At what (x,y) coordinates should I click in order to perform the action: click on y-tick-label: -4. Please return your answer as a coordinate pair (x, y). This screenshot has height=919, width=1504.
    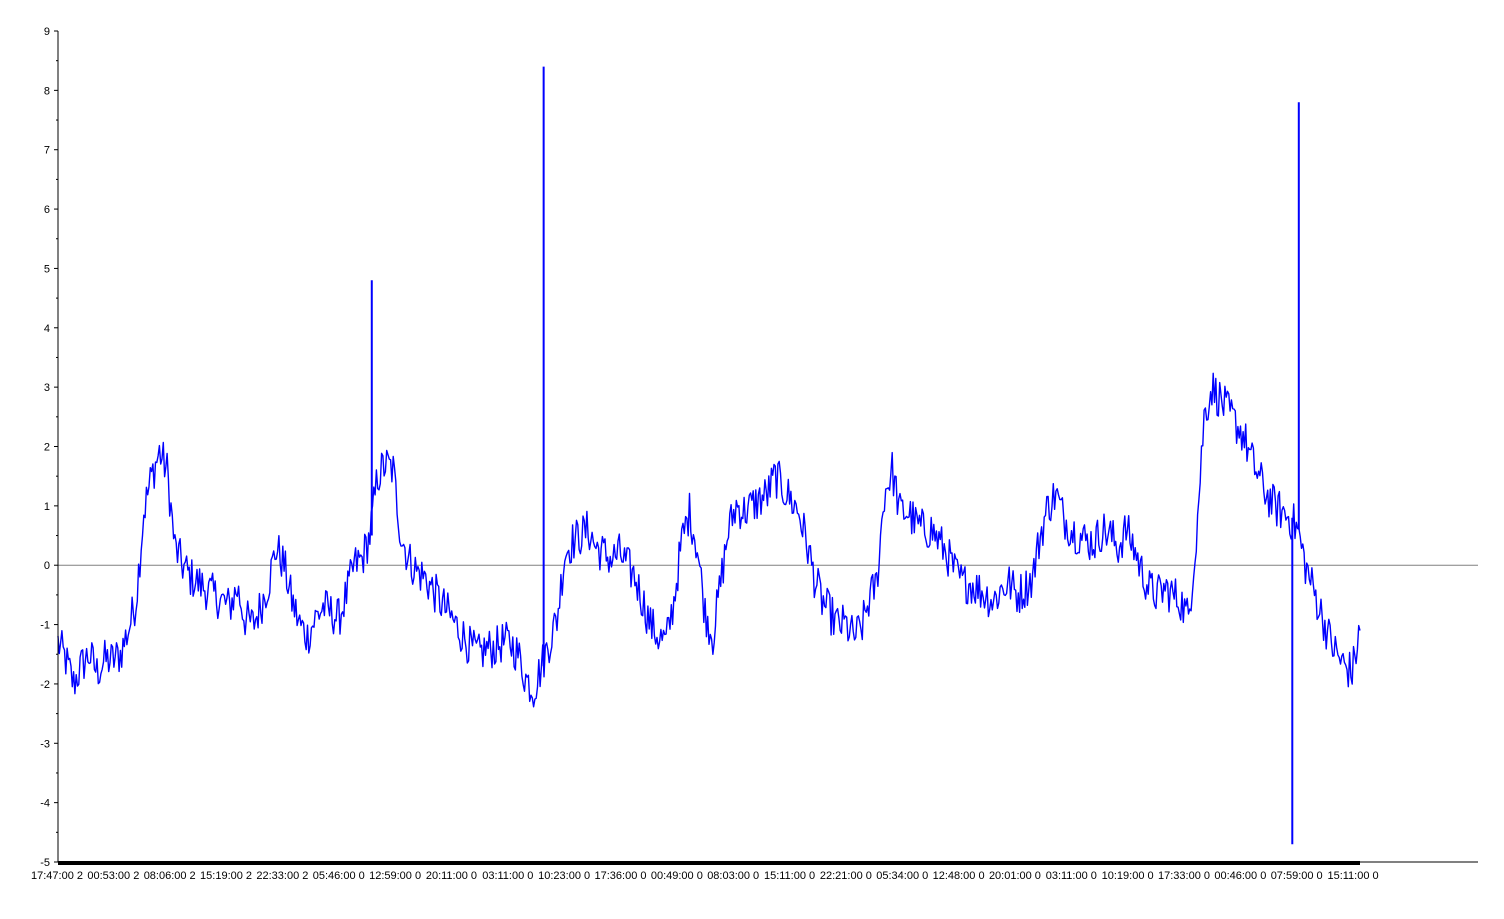
    Looking at the image, I should click on (45, 804).